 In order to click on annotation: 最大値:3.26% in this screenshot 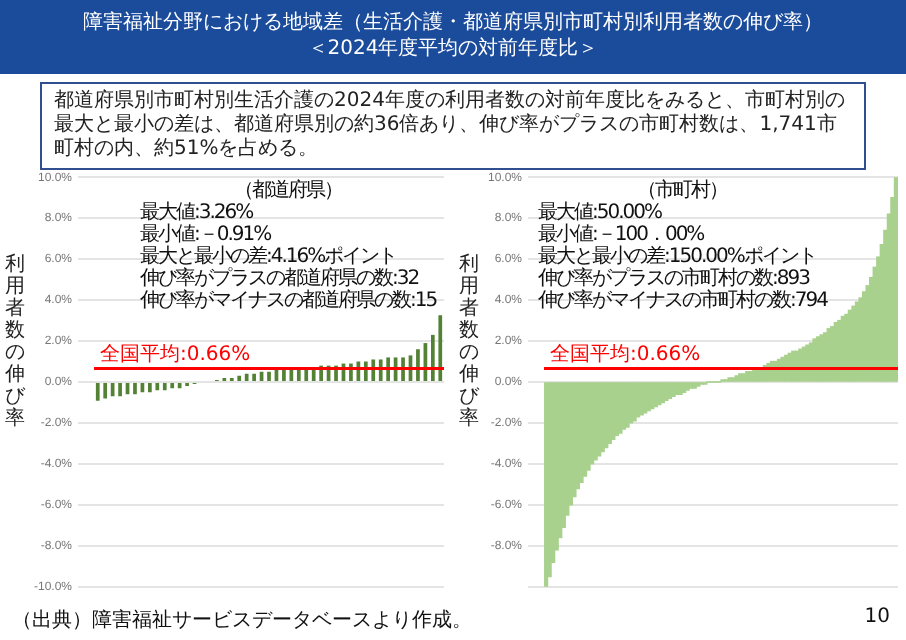, I will do `click(197, 213)`.